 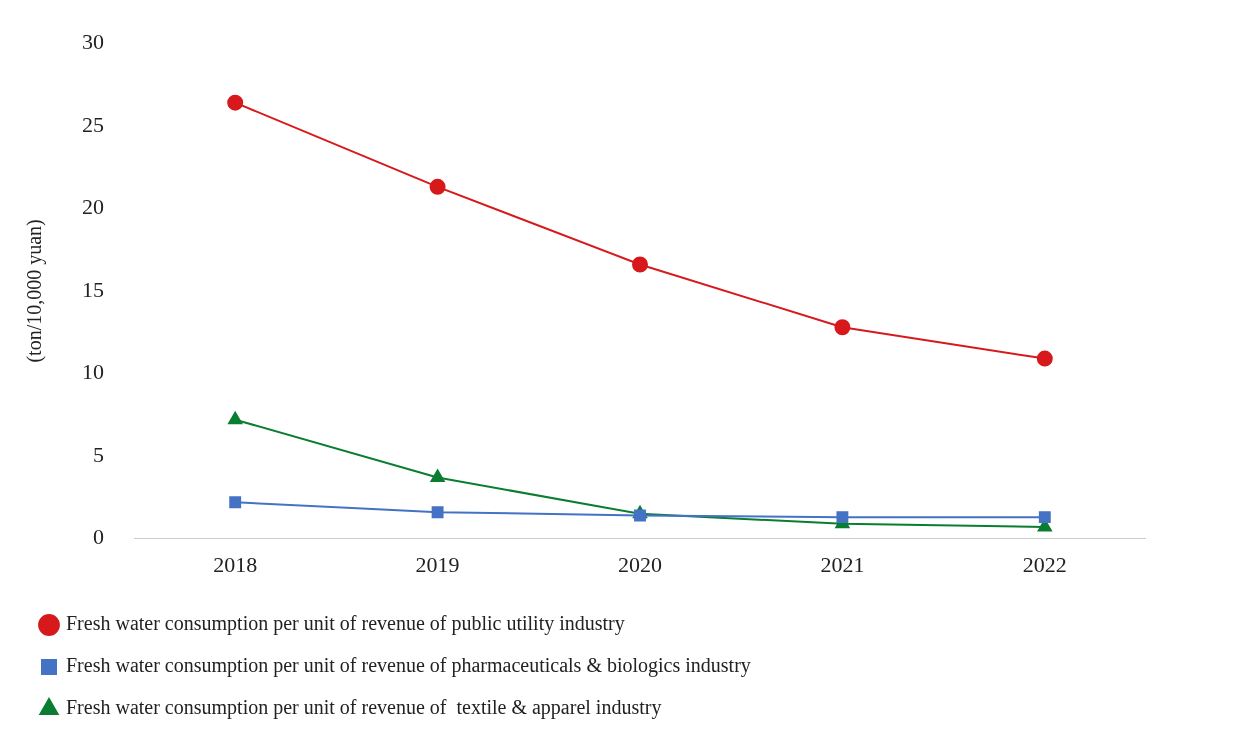 I want to click on x-tick-label: 2018, so click(x=235, y=564).